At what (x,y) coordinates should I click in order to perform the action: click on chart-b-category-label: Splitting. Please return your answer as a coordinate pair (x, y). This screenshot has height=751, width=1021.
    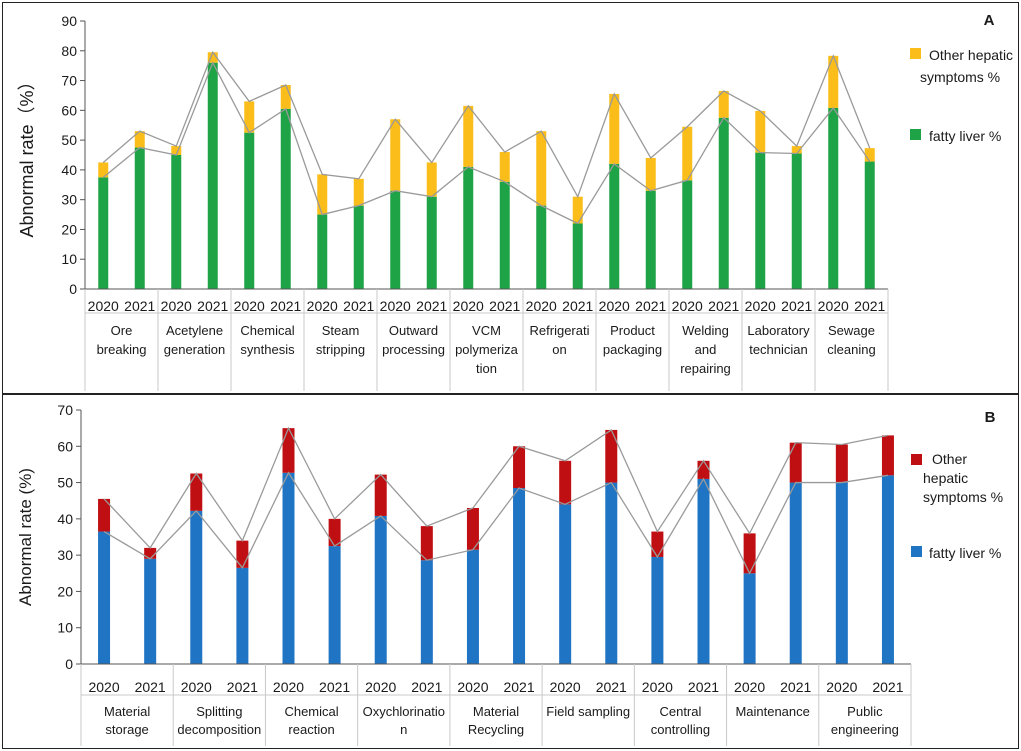
    Looking at the image, I should click on (219, 711).